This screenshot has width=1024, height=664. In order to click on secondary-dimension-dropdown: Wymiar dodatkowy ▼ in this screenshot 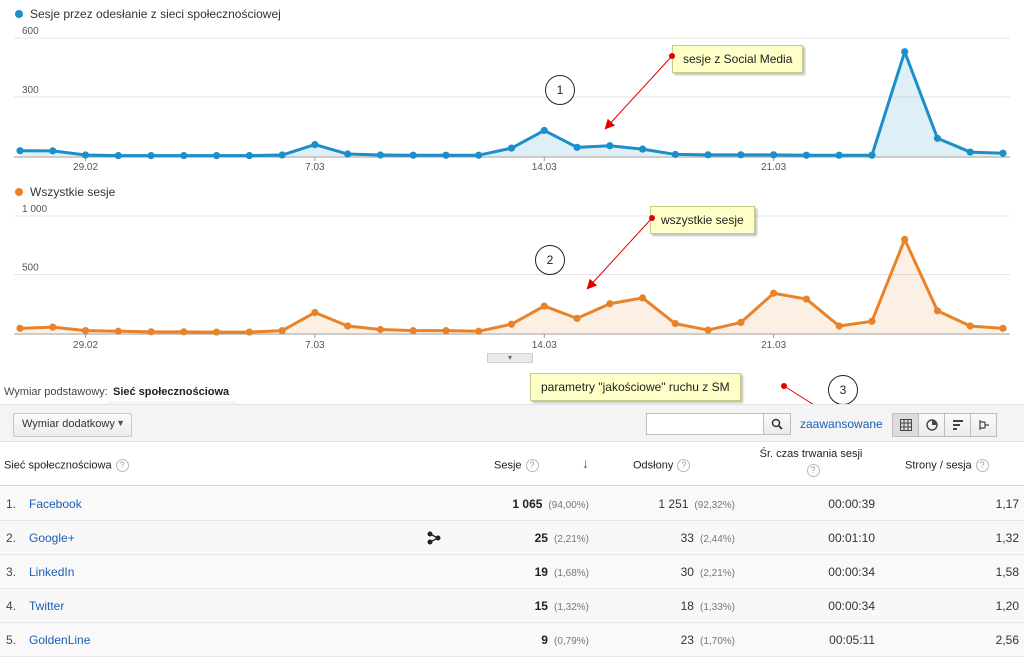, I will do `click(72, 425)`.